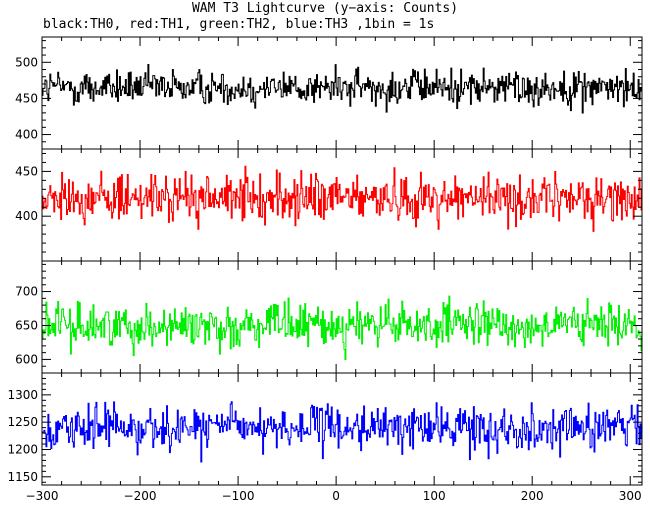 This screenshot has width=650, height=505. Describe the element at coordinates (325, 8) in the screenshot. I see `chart-title: WAM T3 Lightcurve (y−axis: Counts)` at that location.